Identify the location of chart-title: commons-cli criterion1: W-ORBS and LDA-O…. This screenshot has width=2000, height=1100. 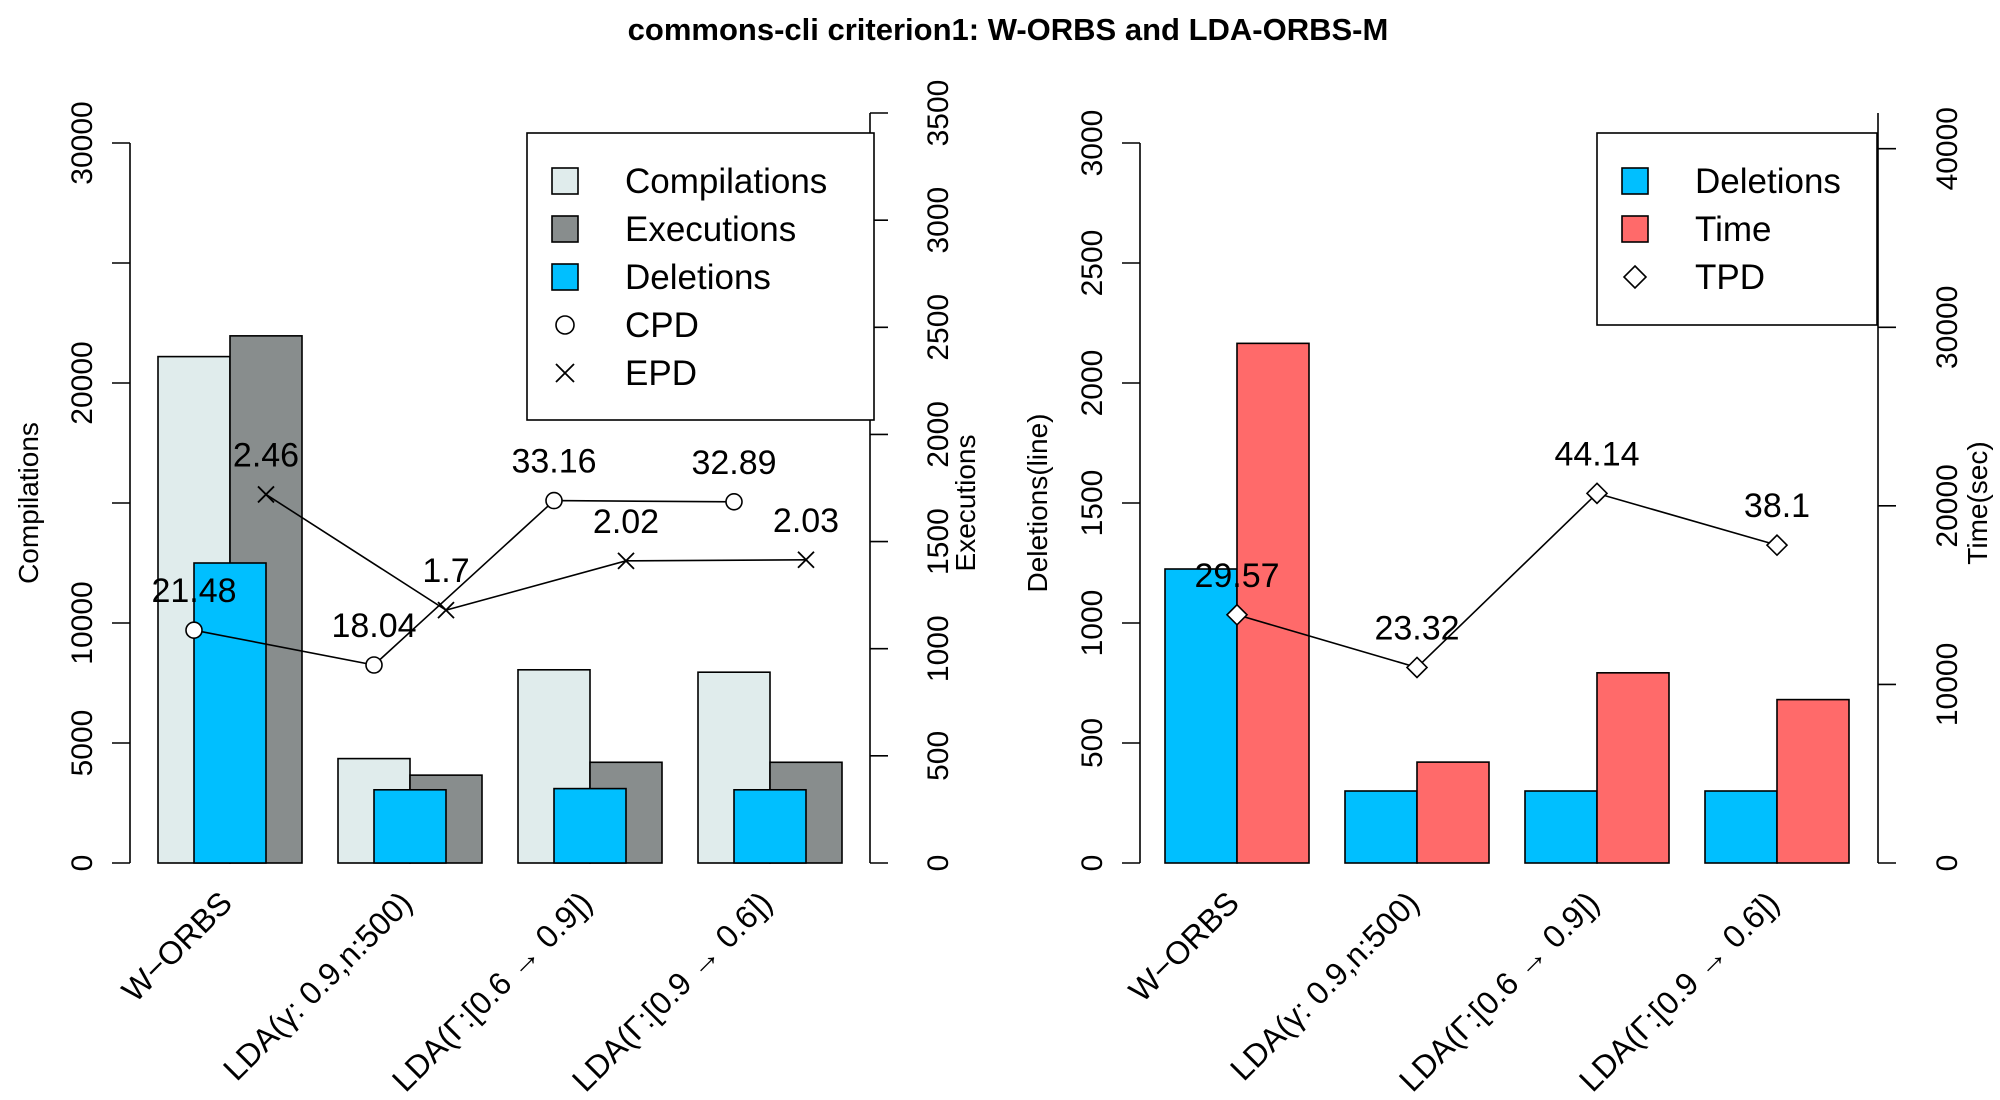
(1008, 29).